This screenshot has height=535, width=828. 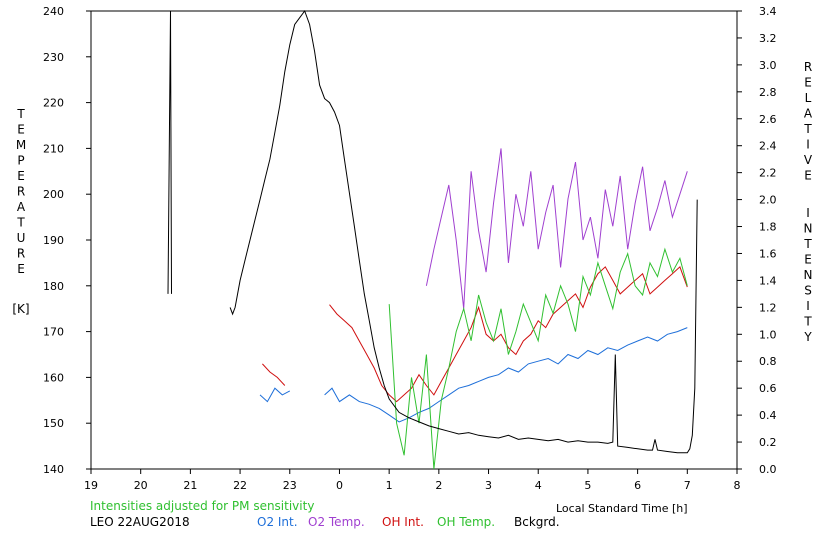 What do you see at coordinates (53, 11) in the screenshot?
I see `left-y-tick-label: 240` at bounding box center [53, 11].